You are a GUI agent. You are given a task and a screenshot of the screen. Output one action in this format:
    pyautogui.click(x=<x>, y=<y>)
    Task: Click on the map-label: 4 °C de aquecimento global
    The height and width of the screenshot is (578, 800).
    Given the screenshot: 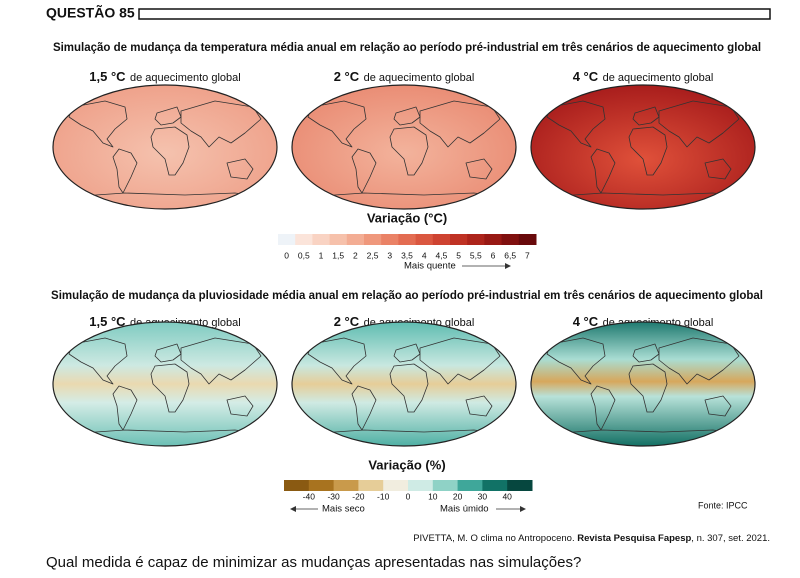 What is the action you would take?
    pyautogui.click(x=643, y=77)
    